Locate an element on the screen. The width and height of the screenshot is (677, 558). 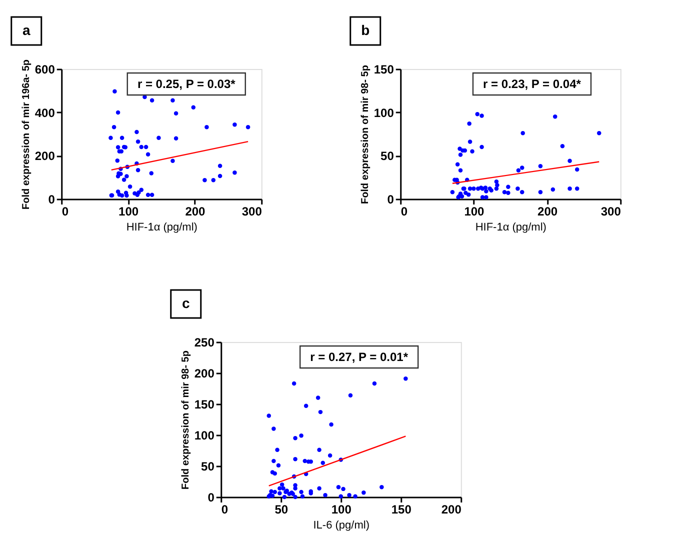
y-tick-label: 400 is located at coordinates (45, 113).